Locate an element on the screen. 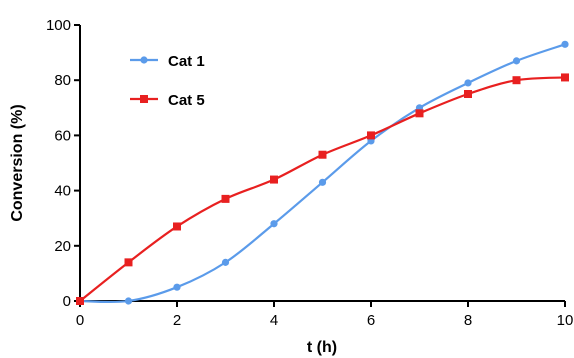  x-ticks: 0 2 4 6 8 10 is located at coordinates (325, 315).